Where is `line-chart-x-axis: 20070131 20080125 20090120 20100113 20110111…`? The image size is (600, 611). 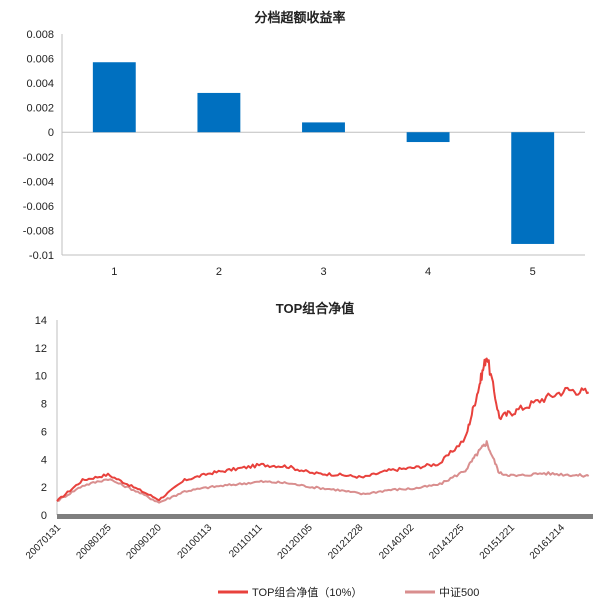
line-chart-x-axis: 20070131 20080125 20090120 20100113 20110111… is located at coordinates (295, 542).